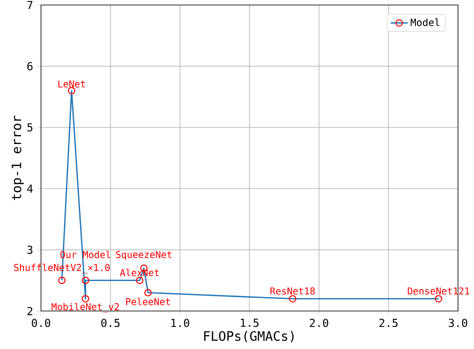 This screenshot has height=349, width=474. I want to click on x-tick-label: 3.0, so click(458, 323).